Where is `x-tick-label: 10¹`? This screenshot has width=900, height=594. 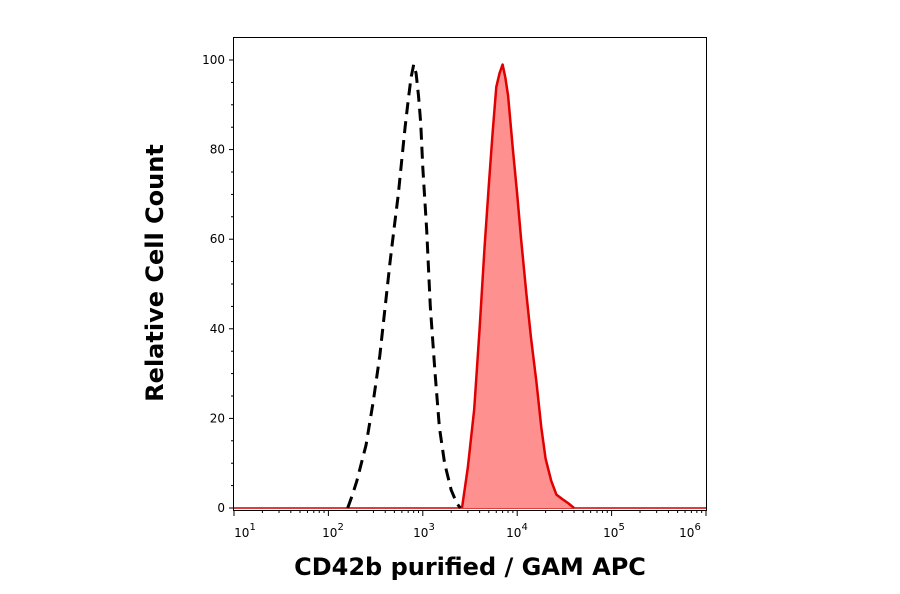 x-tick-label: 10¹ is located at coordinates (245, 531).